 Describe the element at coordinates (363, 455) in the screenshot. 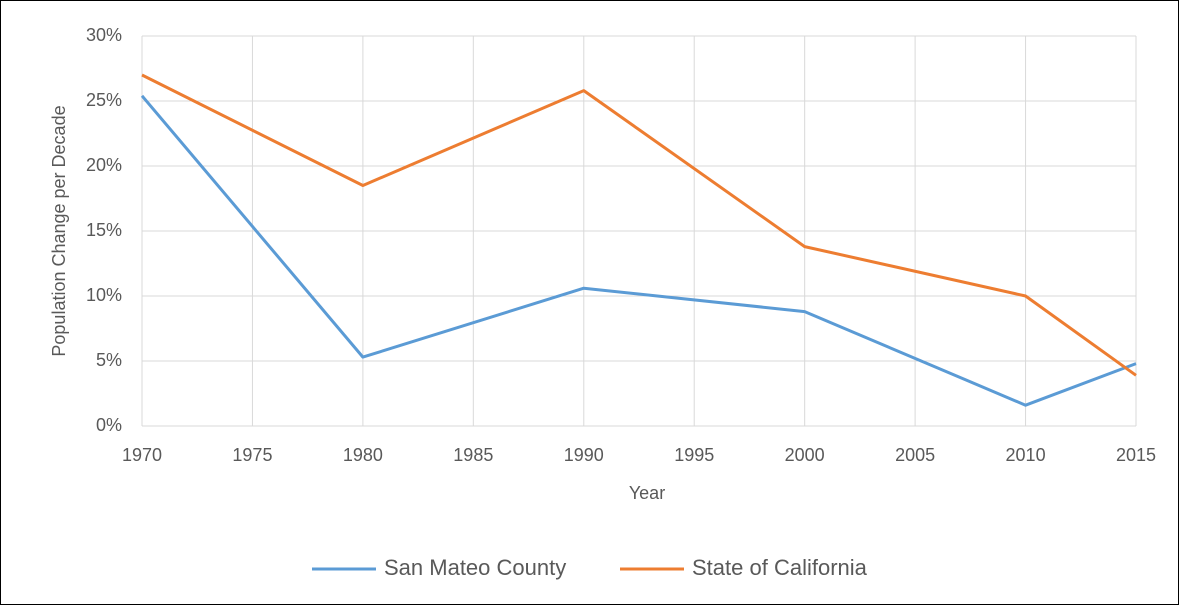

I see `x-tick-label: 1980` at that location.